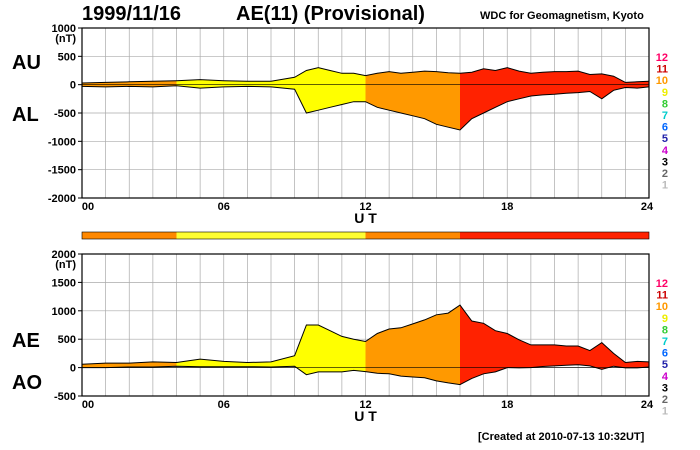  What do you see at coordinates (64, 283) in the screenshot?
I see `y-tick-label: 1500` at bounding box center [64, 283].